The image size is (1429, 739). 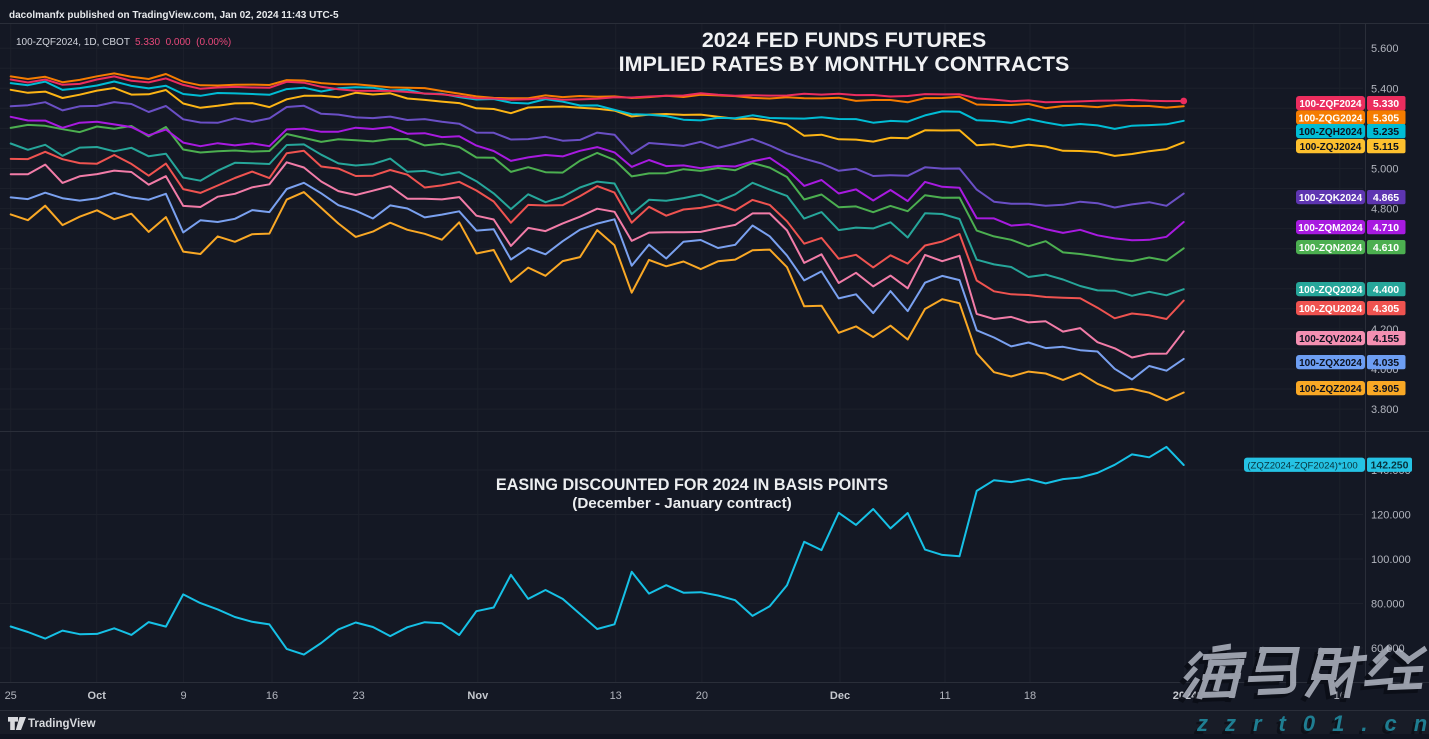 I want to click on svg-text: 20, so click(x=702, y=696).